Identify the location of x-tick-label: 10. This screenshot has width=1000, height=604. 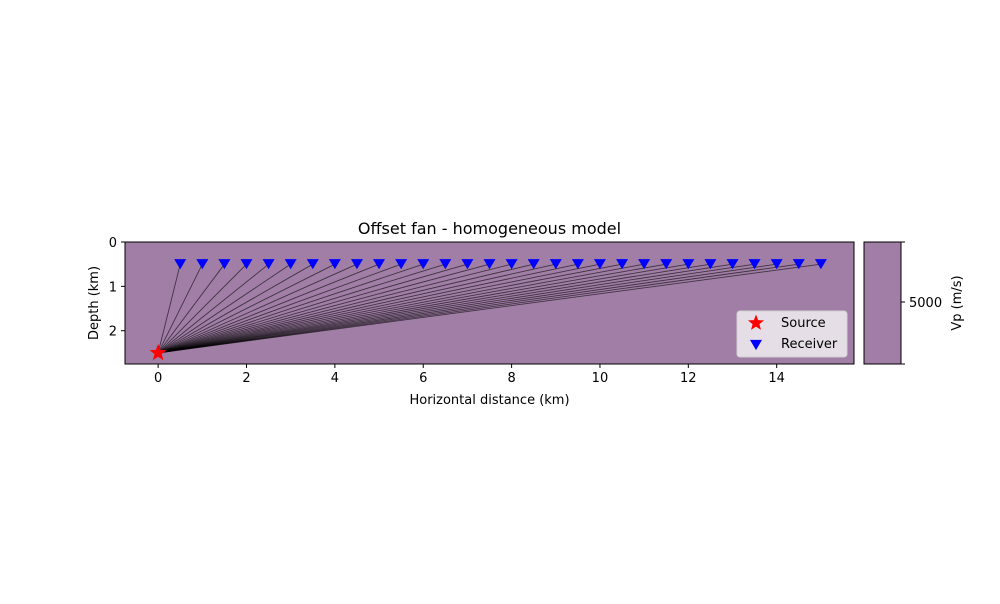
(600, 378).